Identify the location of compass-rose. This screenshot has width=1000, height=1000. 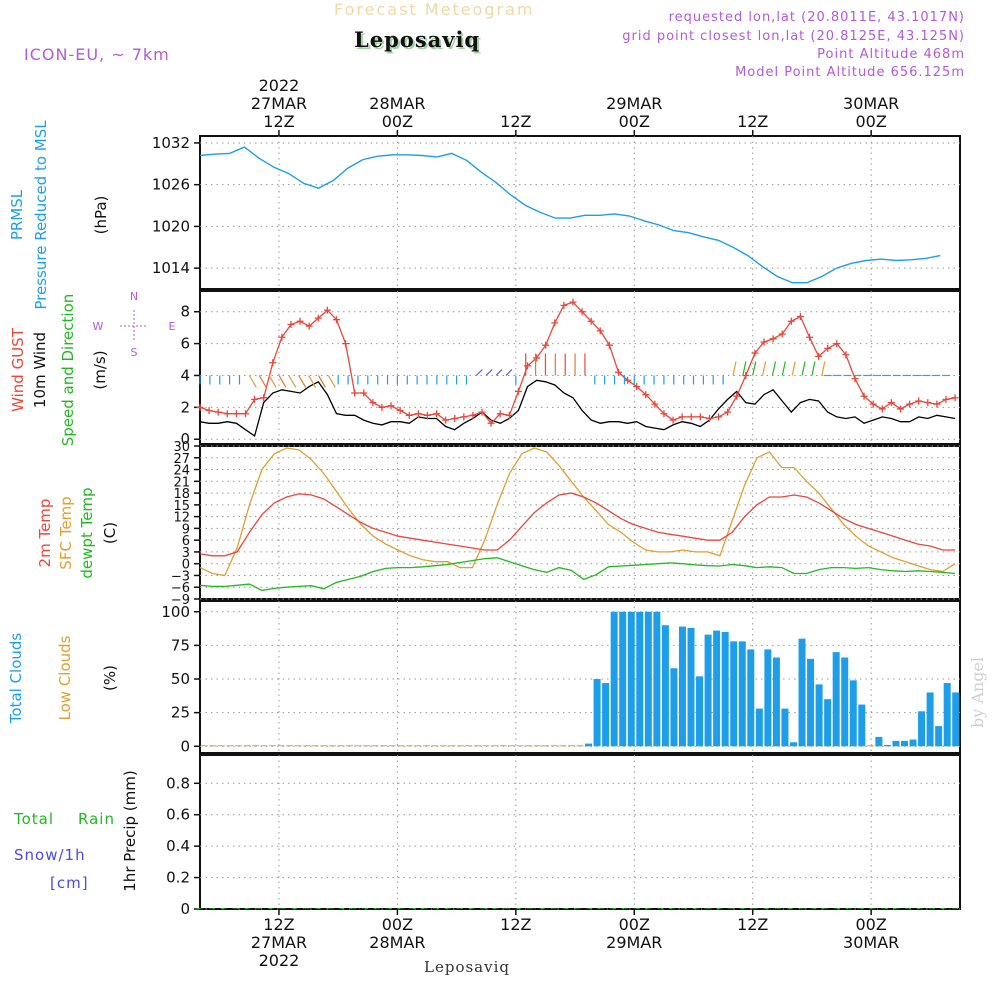
(134, 326).